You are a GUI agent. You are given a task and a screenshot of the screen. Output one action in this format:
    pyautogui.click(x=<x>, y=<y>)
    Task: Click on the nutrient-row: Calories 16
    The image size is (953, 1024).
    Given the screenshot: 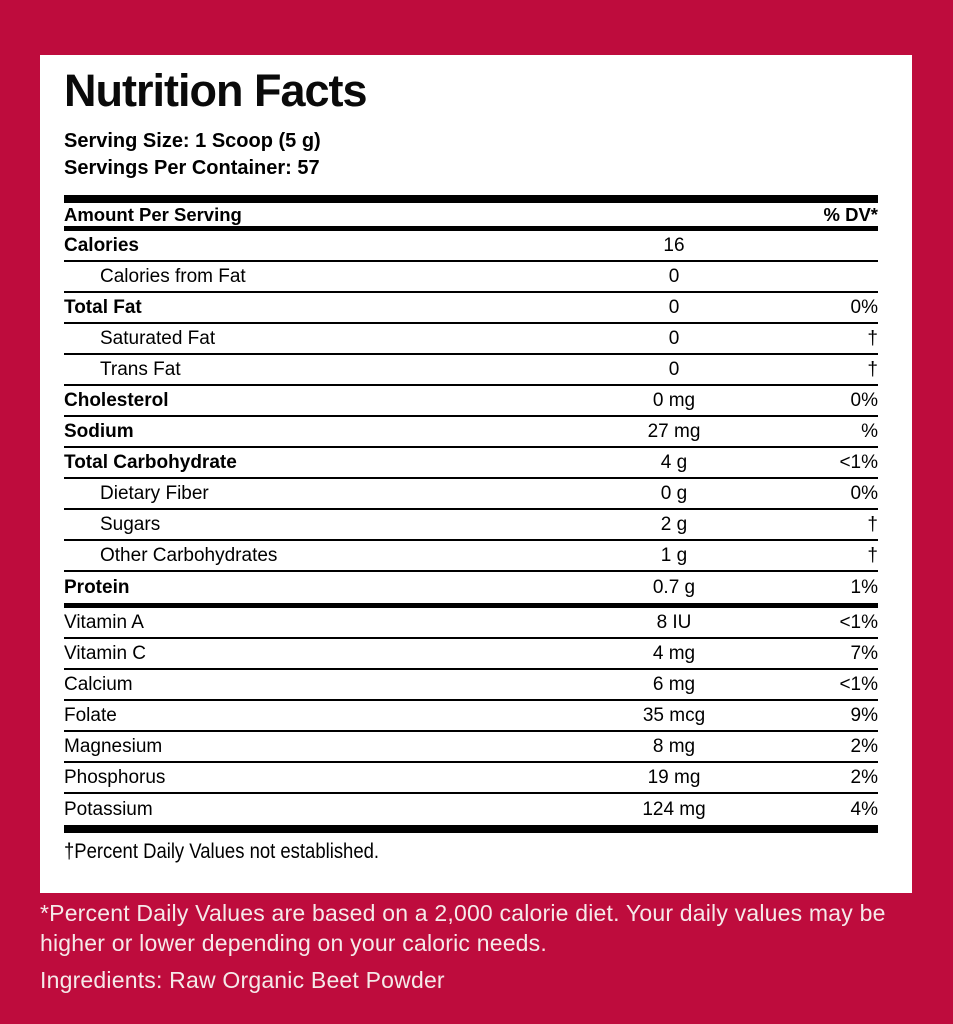 What is the action you would take?
    pyautogui.click(x=471, y=247)
    